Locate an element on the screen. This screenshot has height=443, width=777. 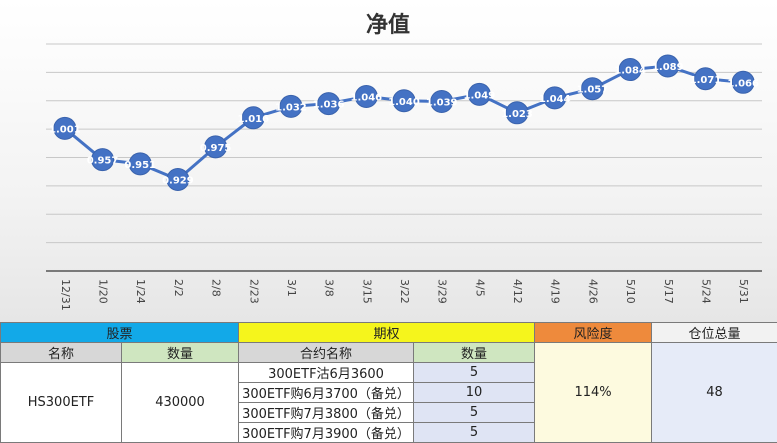
data-label: 0.929 is located at coordinates (178, 180).